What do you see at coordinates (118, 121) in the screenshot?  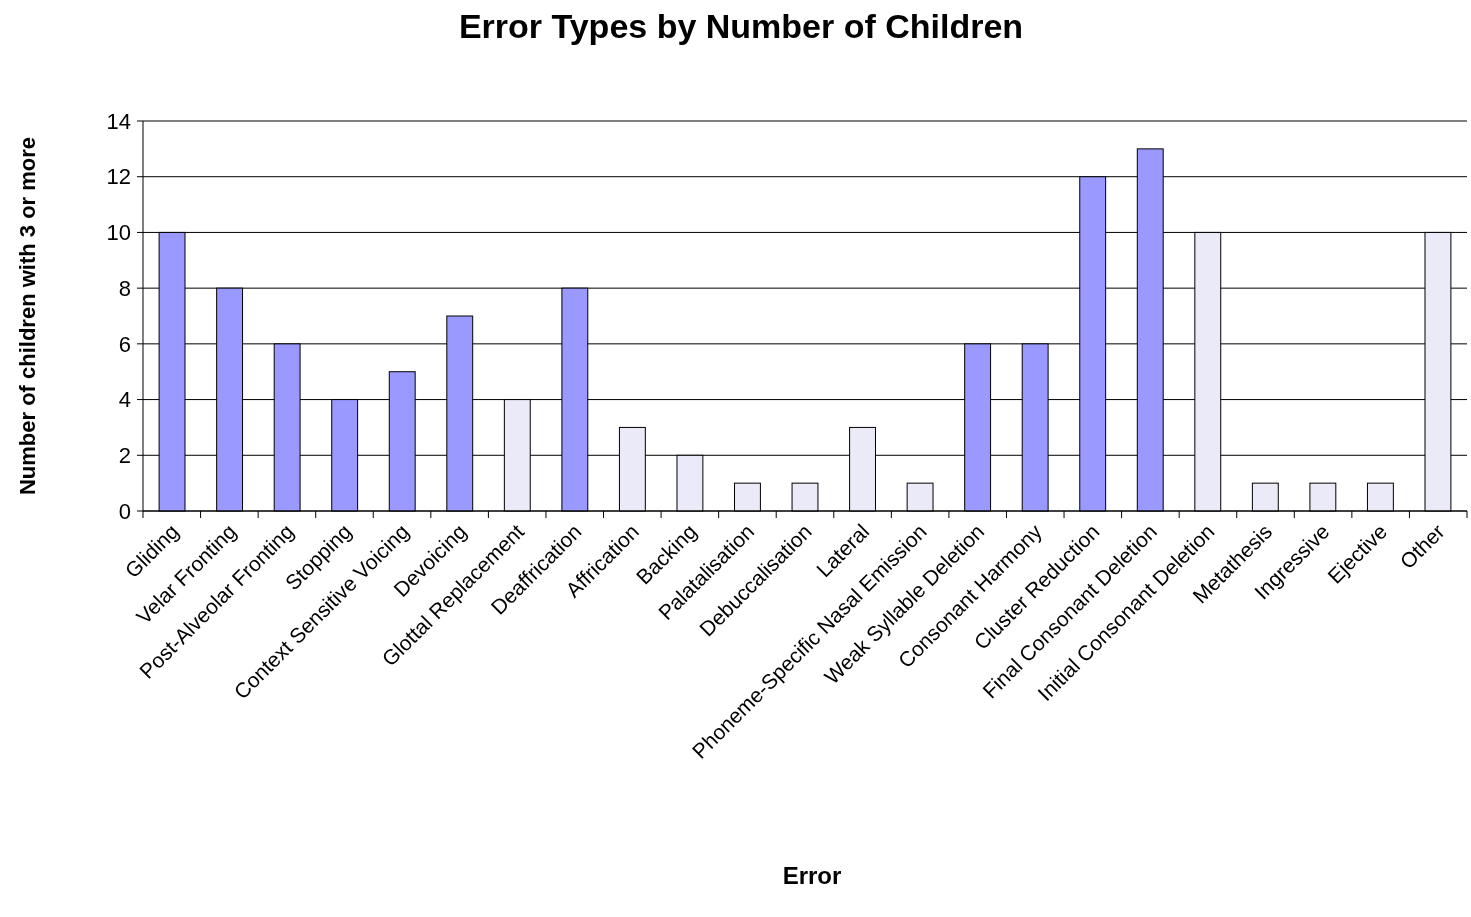 I see `y-tick-label: 14` at bounding box center [118, 121].